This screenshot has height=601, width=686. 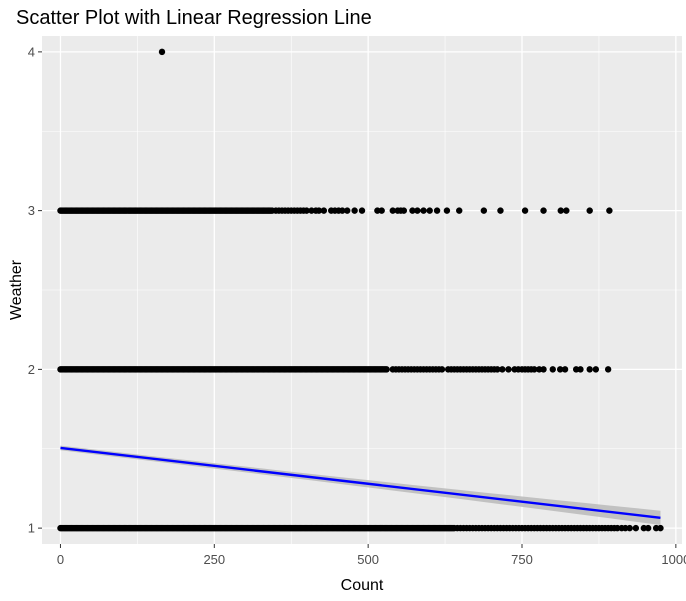 I want to click on y-tick-label: 1, so click(x=31, y=528).